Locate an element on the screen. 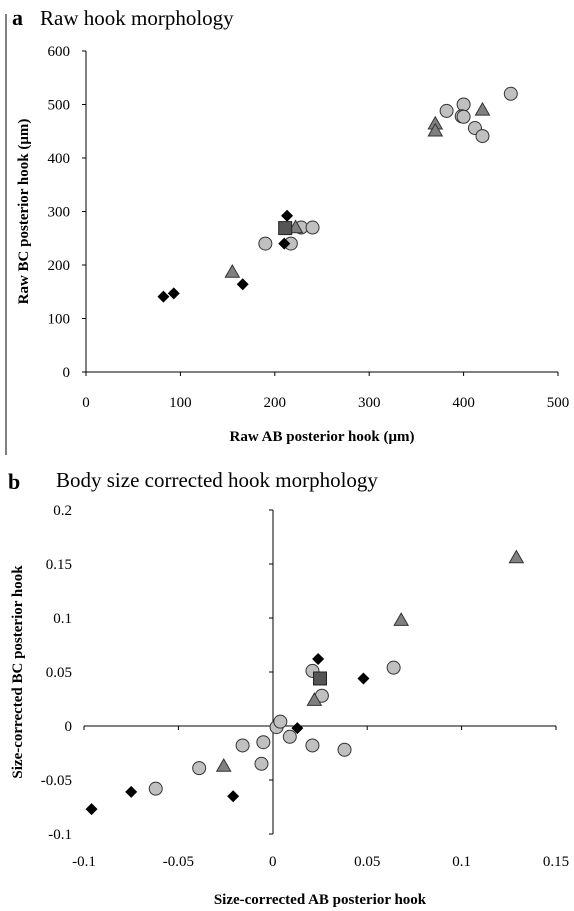 The width and height of the screenshot is (574, 911). panel-a-title: Raw hook morphology is located at coordinates (137, 18).